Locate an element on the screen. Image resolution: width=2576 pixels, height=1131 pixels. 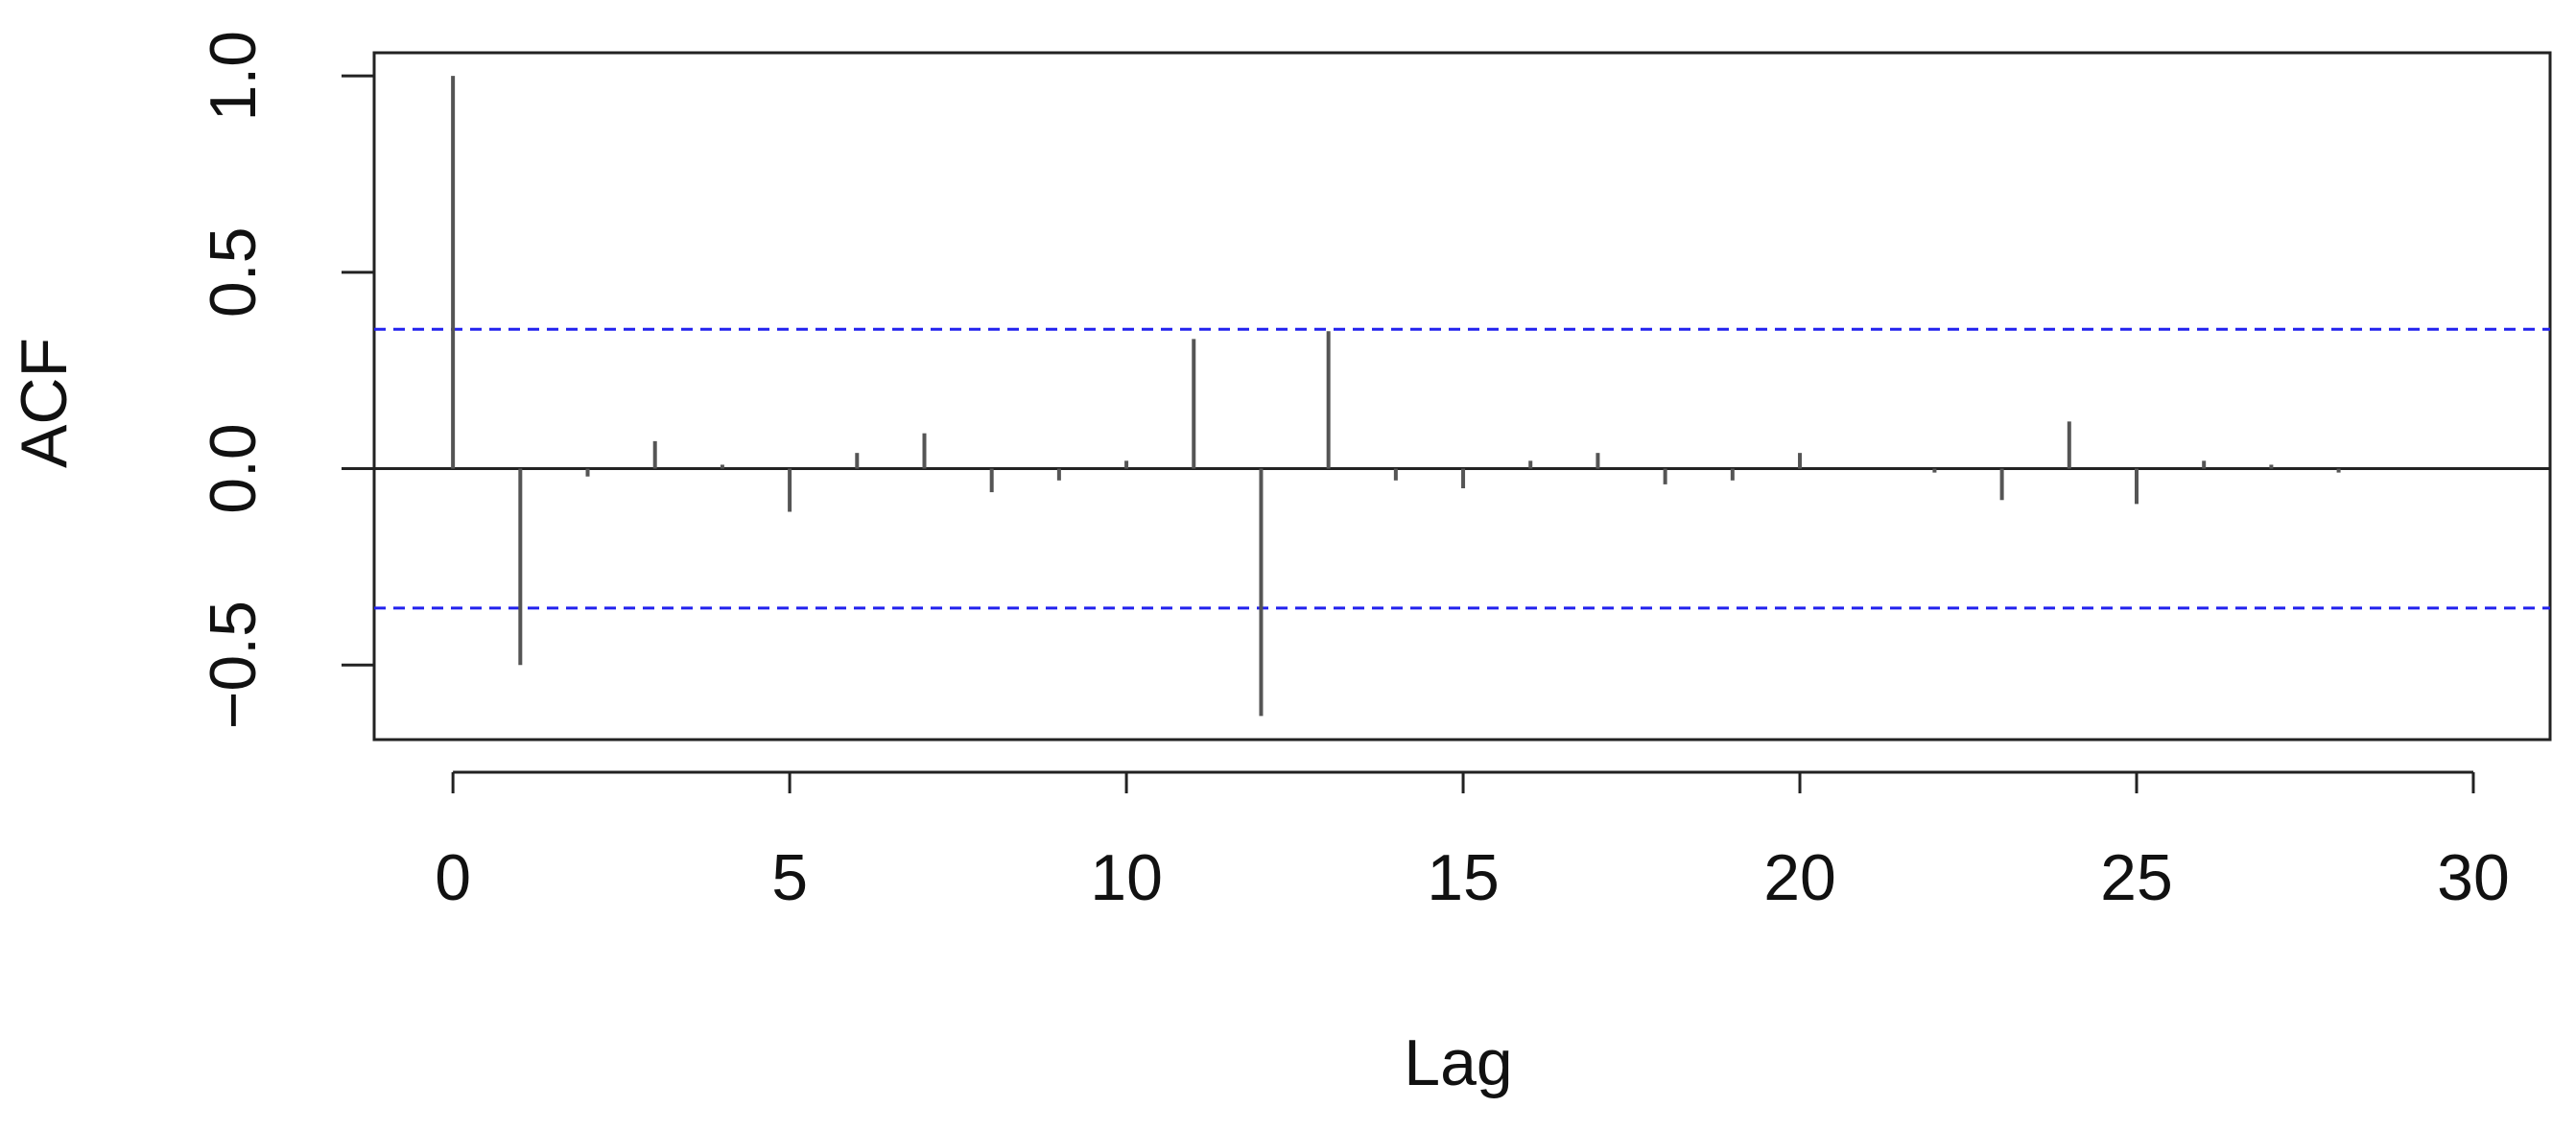
y-tick-label: 1.0 is located at coordinates (233, 77).